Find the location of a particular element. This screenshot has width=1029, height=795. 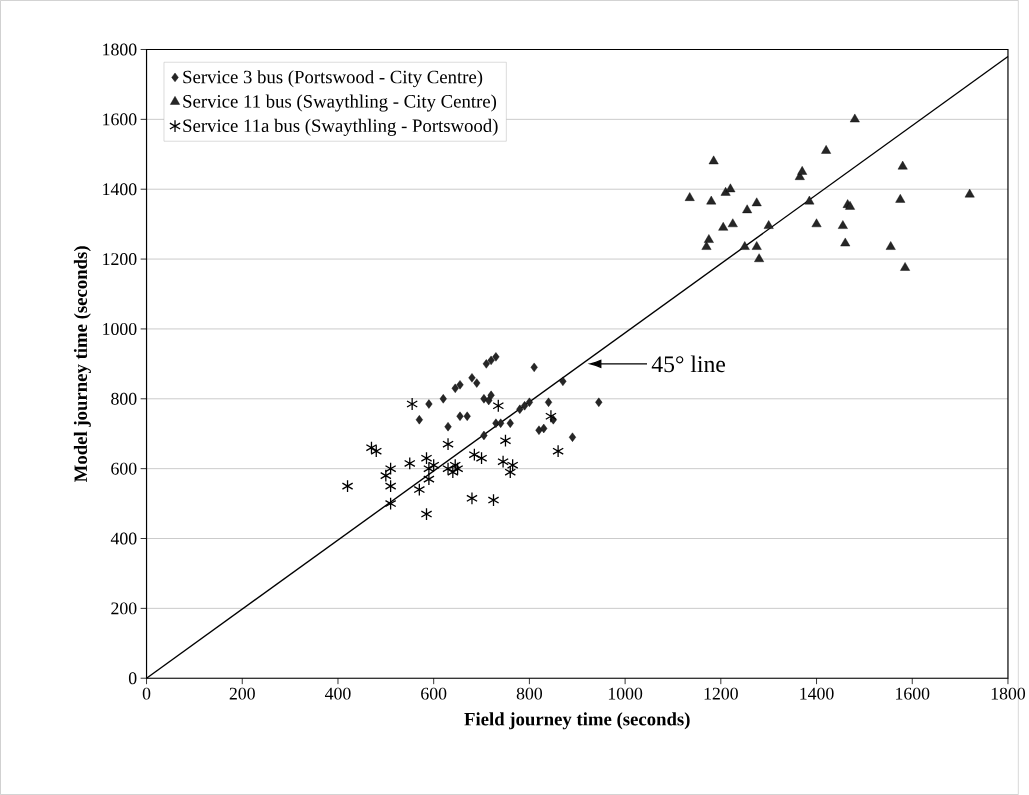

y-tick-label: 1600 is located at coordinates (120, 119).